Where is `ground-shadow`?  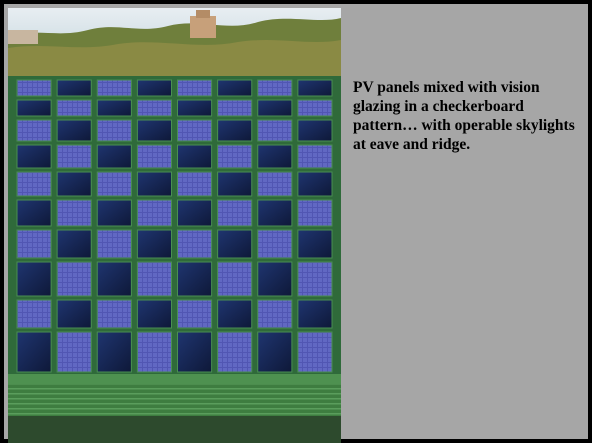
ground-shadow is located at coordinates (174, 429).